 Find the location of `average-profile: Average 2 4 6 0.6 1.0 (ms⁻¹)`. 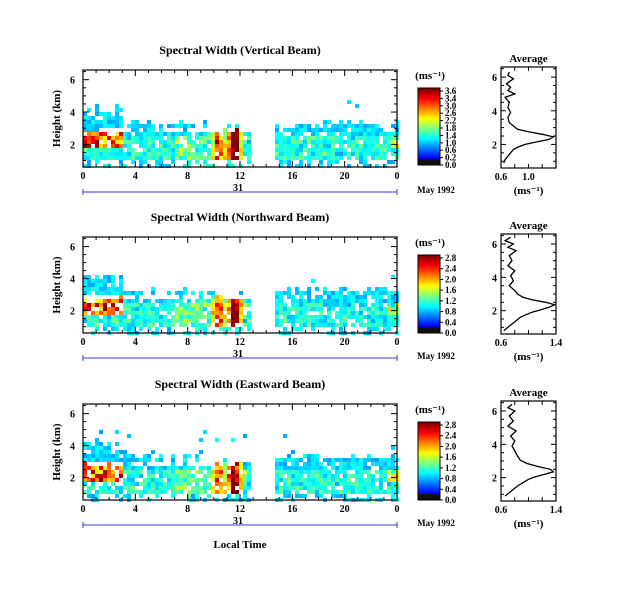

average-profile: Average 2 4 6 0.6 1.0 (ms⁻¹) is located at coordinates (524, 125).